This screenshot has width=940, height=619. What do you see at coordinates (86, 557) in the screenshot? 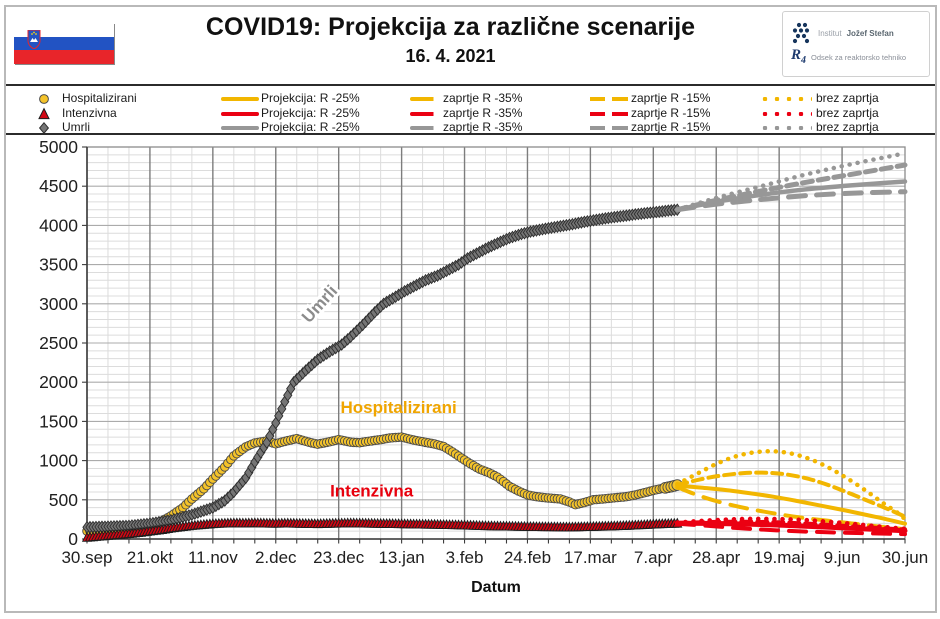
I see `x-tick-label: 30.sep` at bounding box center [86, 557].